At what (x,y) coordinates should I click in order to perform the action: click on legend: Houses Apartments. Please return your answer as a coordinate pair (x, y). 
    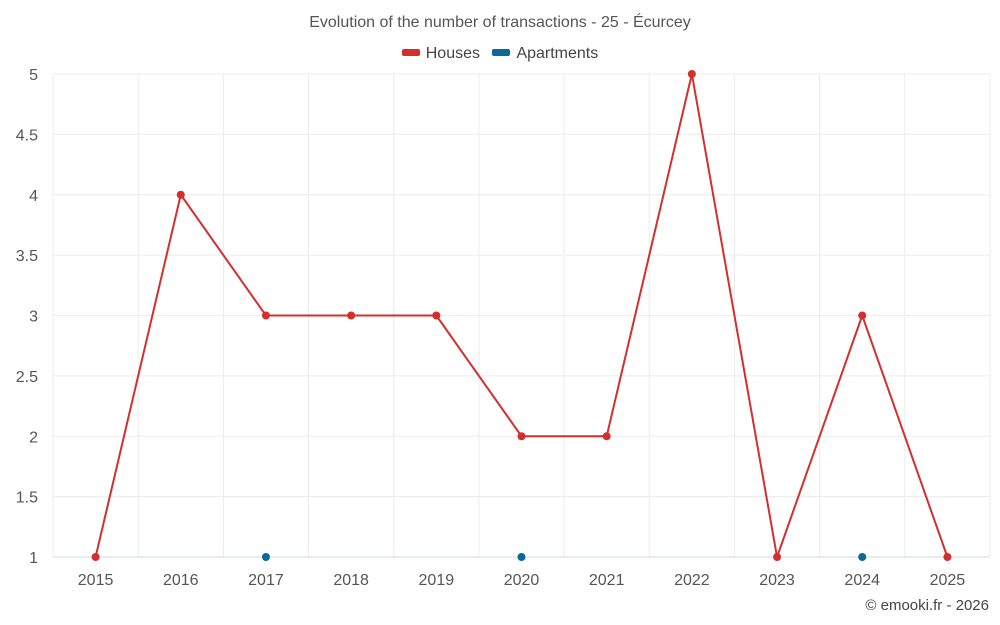
    Looking at the image, I should click on (500, 54).